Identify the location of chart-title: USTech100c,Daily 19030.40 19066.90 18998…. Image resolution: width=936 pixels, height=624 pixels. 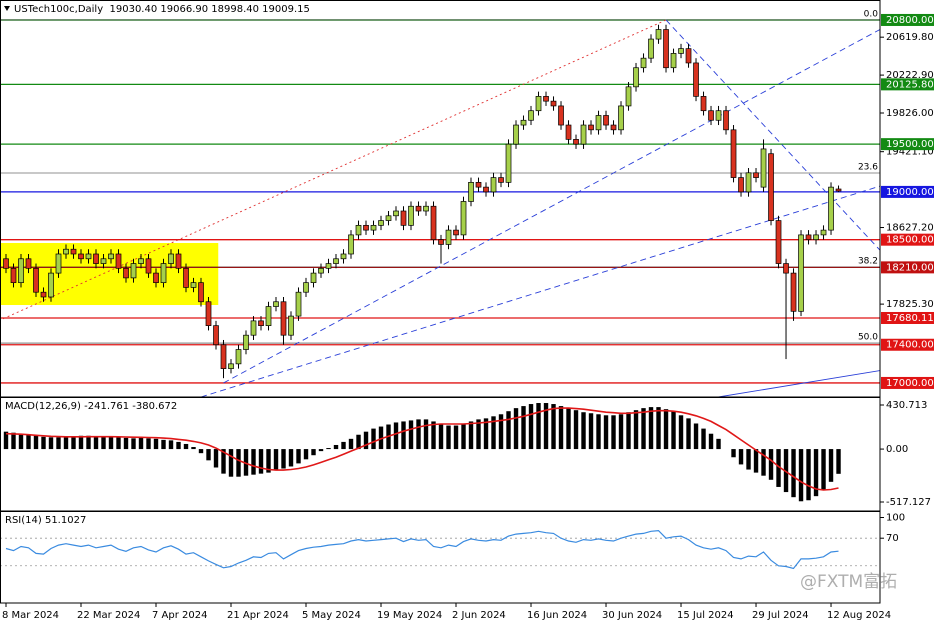
(162, 9).